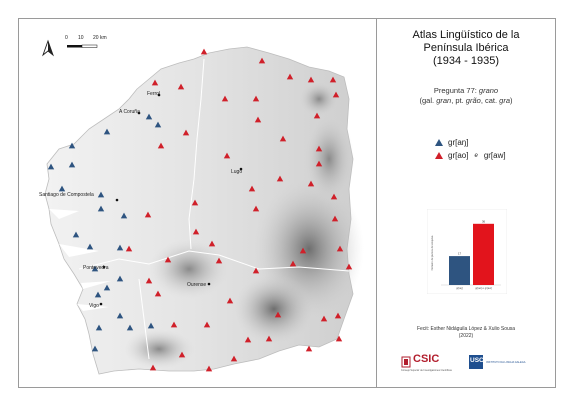 This screenshot has width=571, height=404. Describe the element at coordinates (159, 349) in the screenshot. I see `relief-southwest` at that location.